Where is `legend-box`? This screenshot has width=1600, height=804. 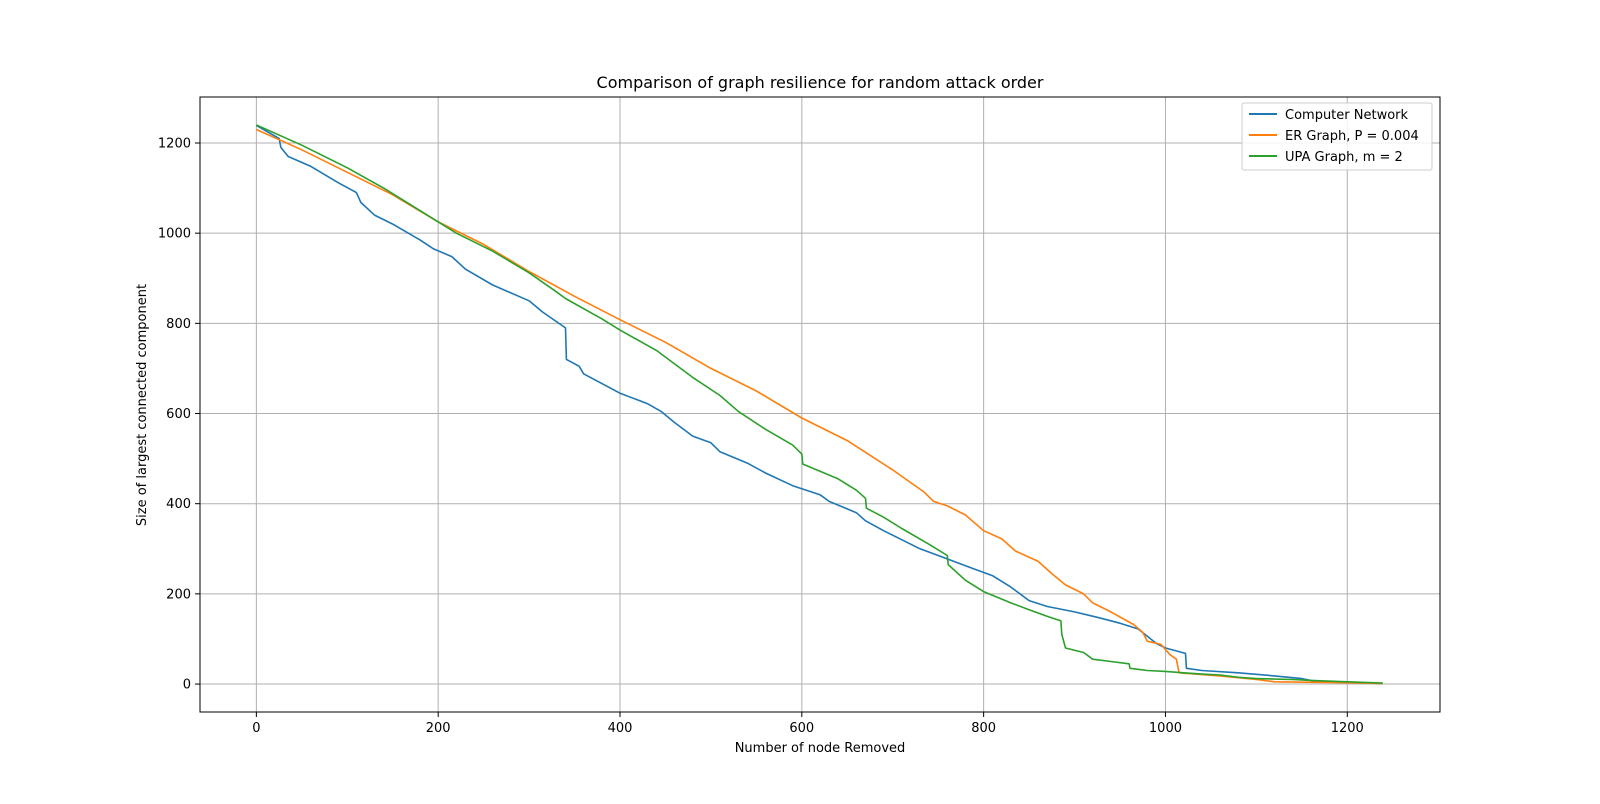
legend-box is located at coordinates (1337, 136).